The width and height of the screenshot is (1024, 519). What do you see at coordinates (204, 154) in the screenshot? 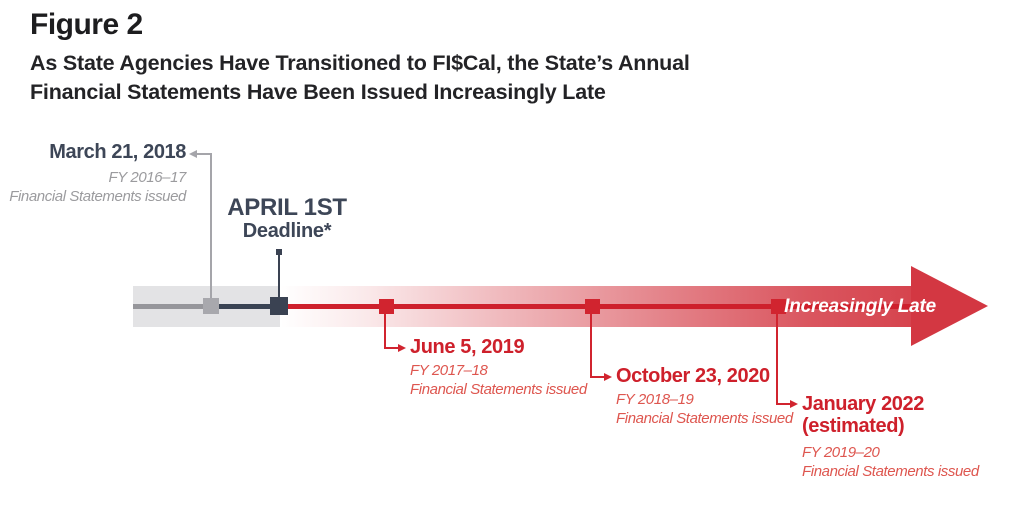
I see `connector-march-2018` at bounding box center [204, 154].